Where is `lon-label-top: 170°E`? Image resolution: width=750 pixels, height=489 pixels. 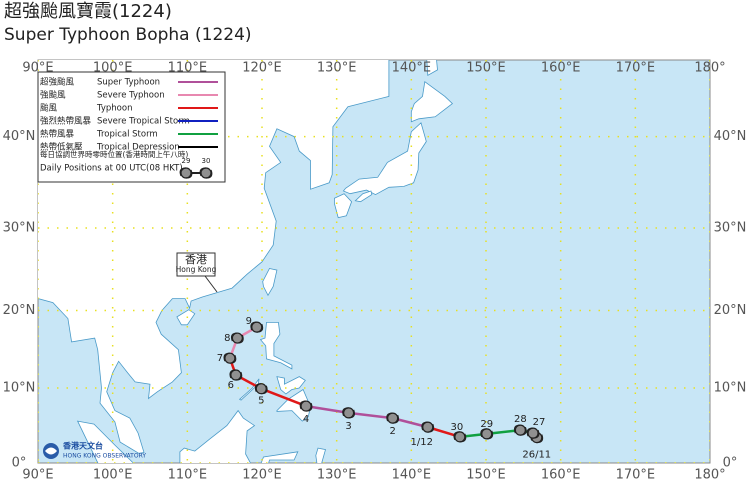
lon-label-top: 170°E is located at coordinates (636, 68).